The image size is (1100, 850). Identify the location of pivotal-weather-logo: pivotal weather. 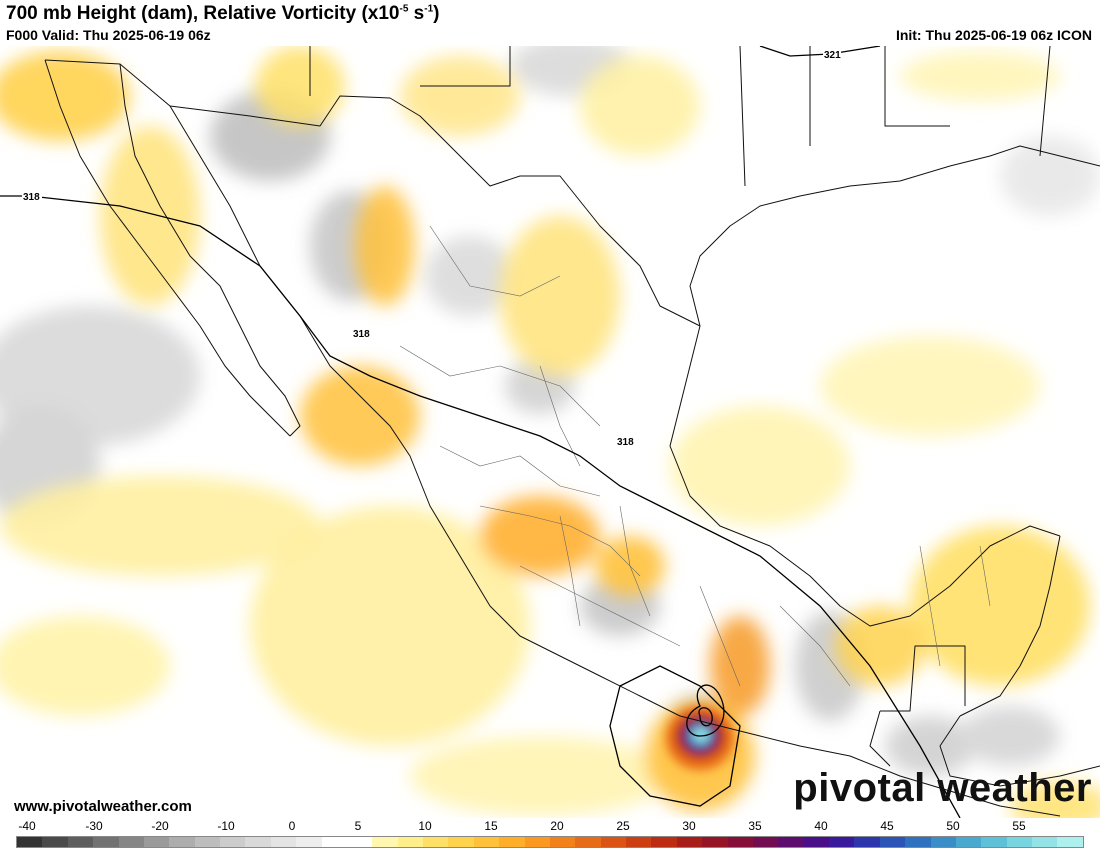
(942, 788).